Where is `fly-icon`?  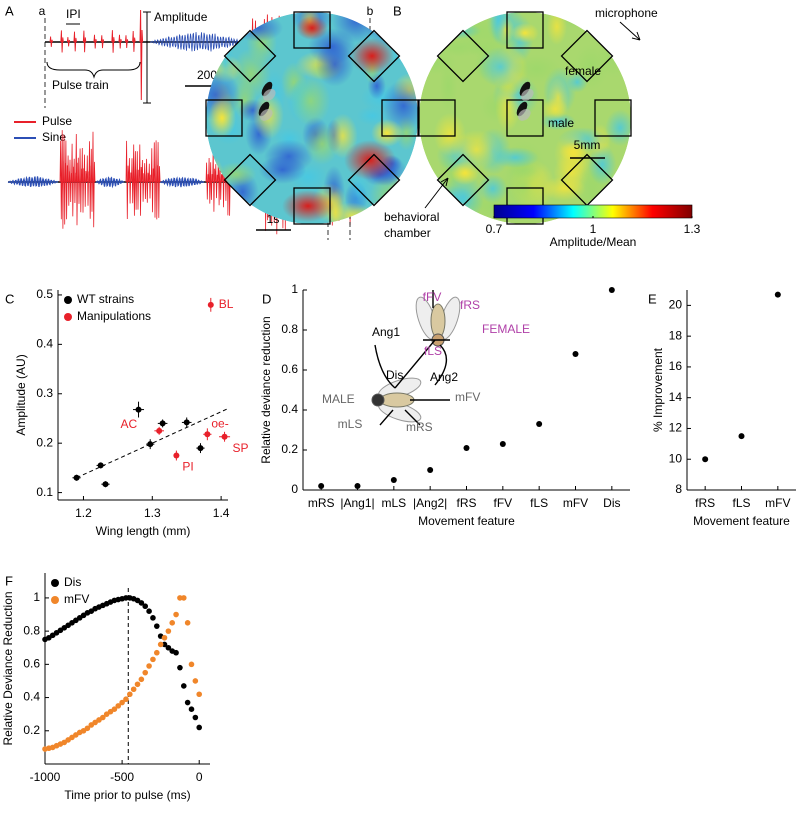 fly-icon is located at coordinates (522, 109).